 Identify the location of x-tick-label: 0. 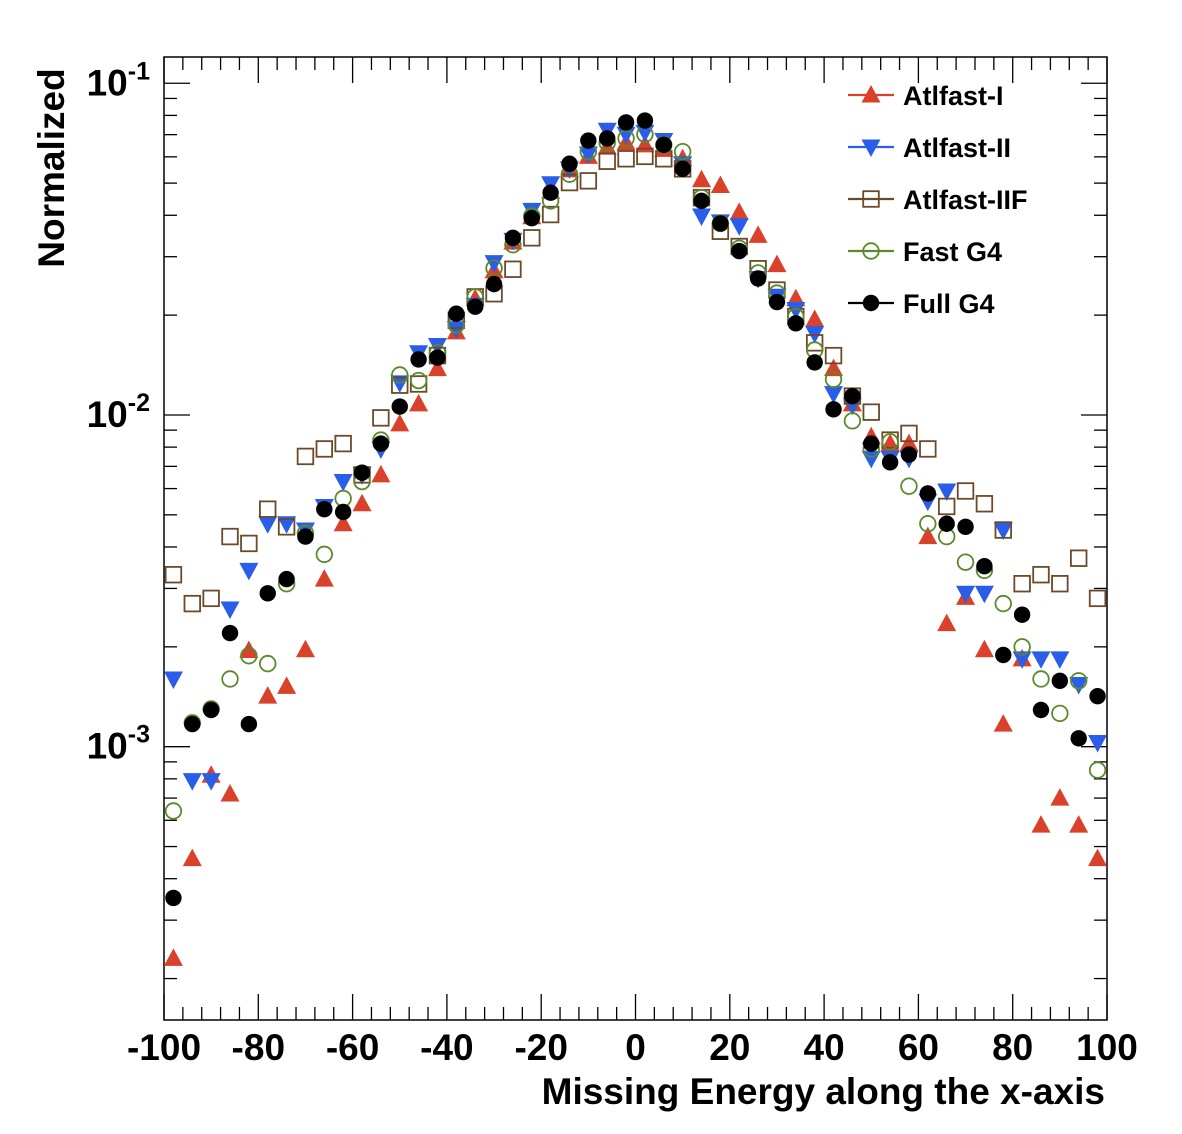
(635, 1047).